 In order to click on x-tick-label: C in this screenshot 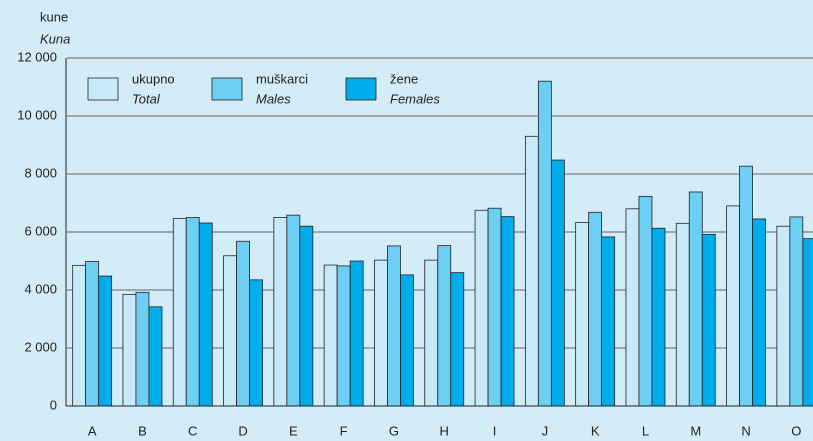, I will do `click(192, 430)`.